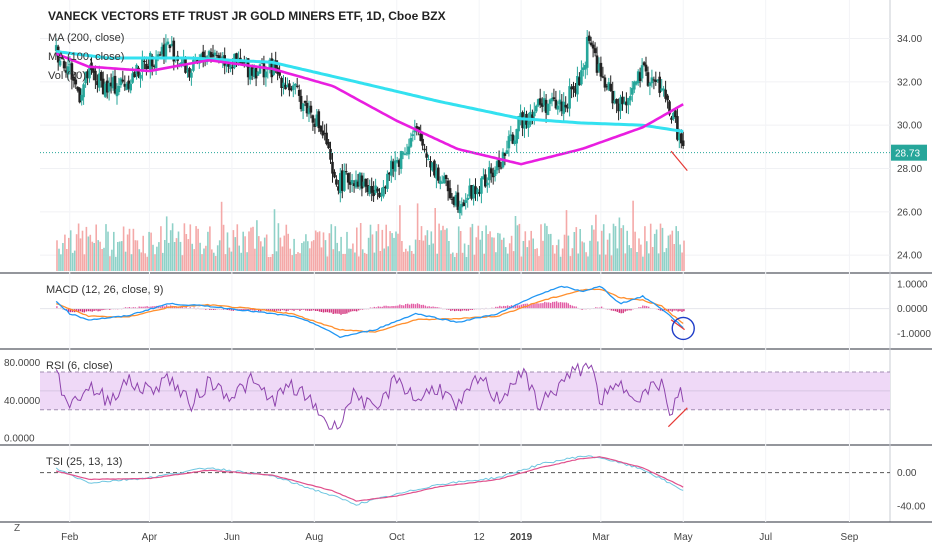  I want to click on tsi-legend: TSI (25, 13, 13), so click(84, 462).